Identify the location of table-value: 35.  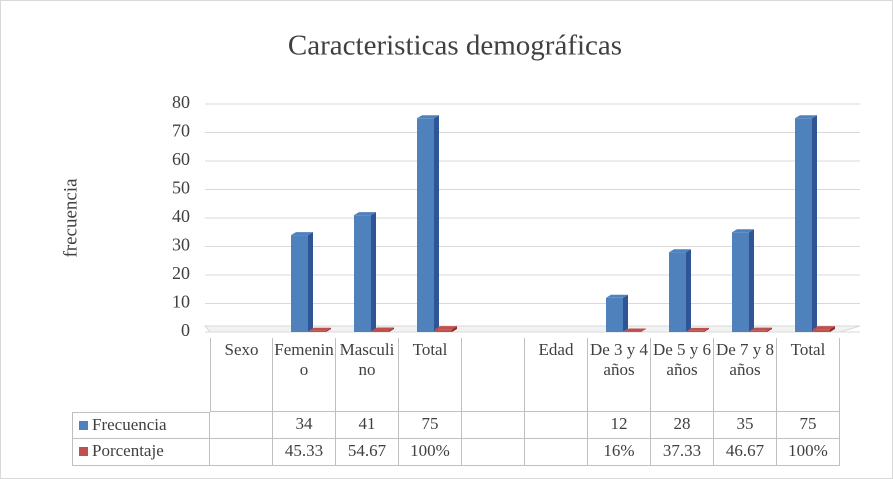
(745, 425).